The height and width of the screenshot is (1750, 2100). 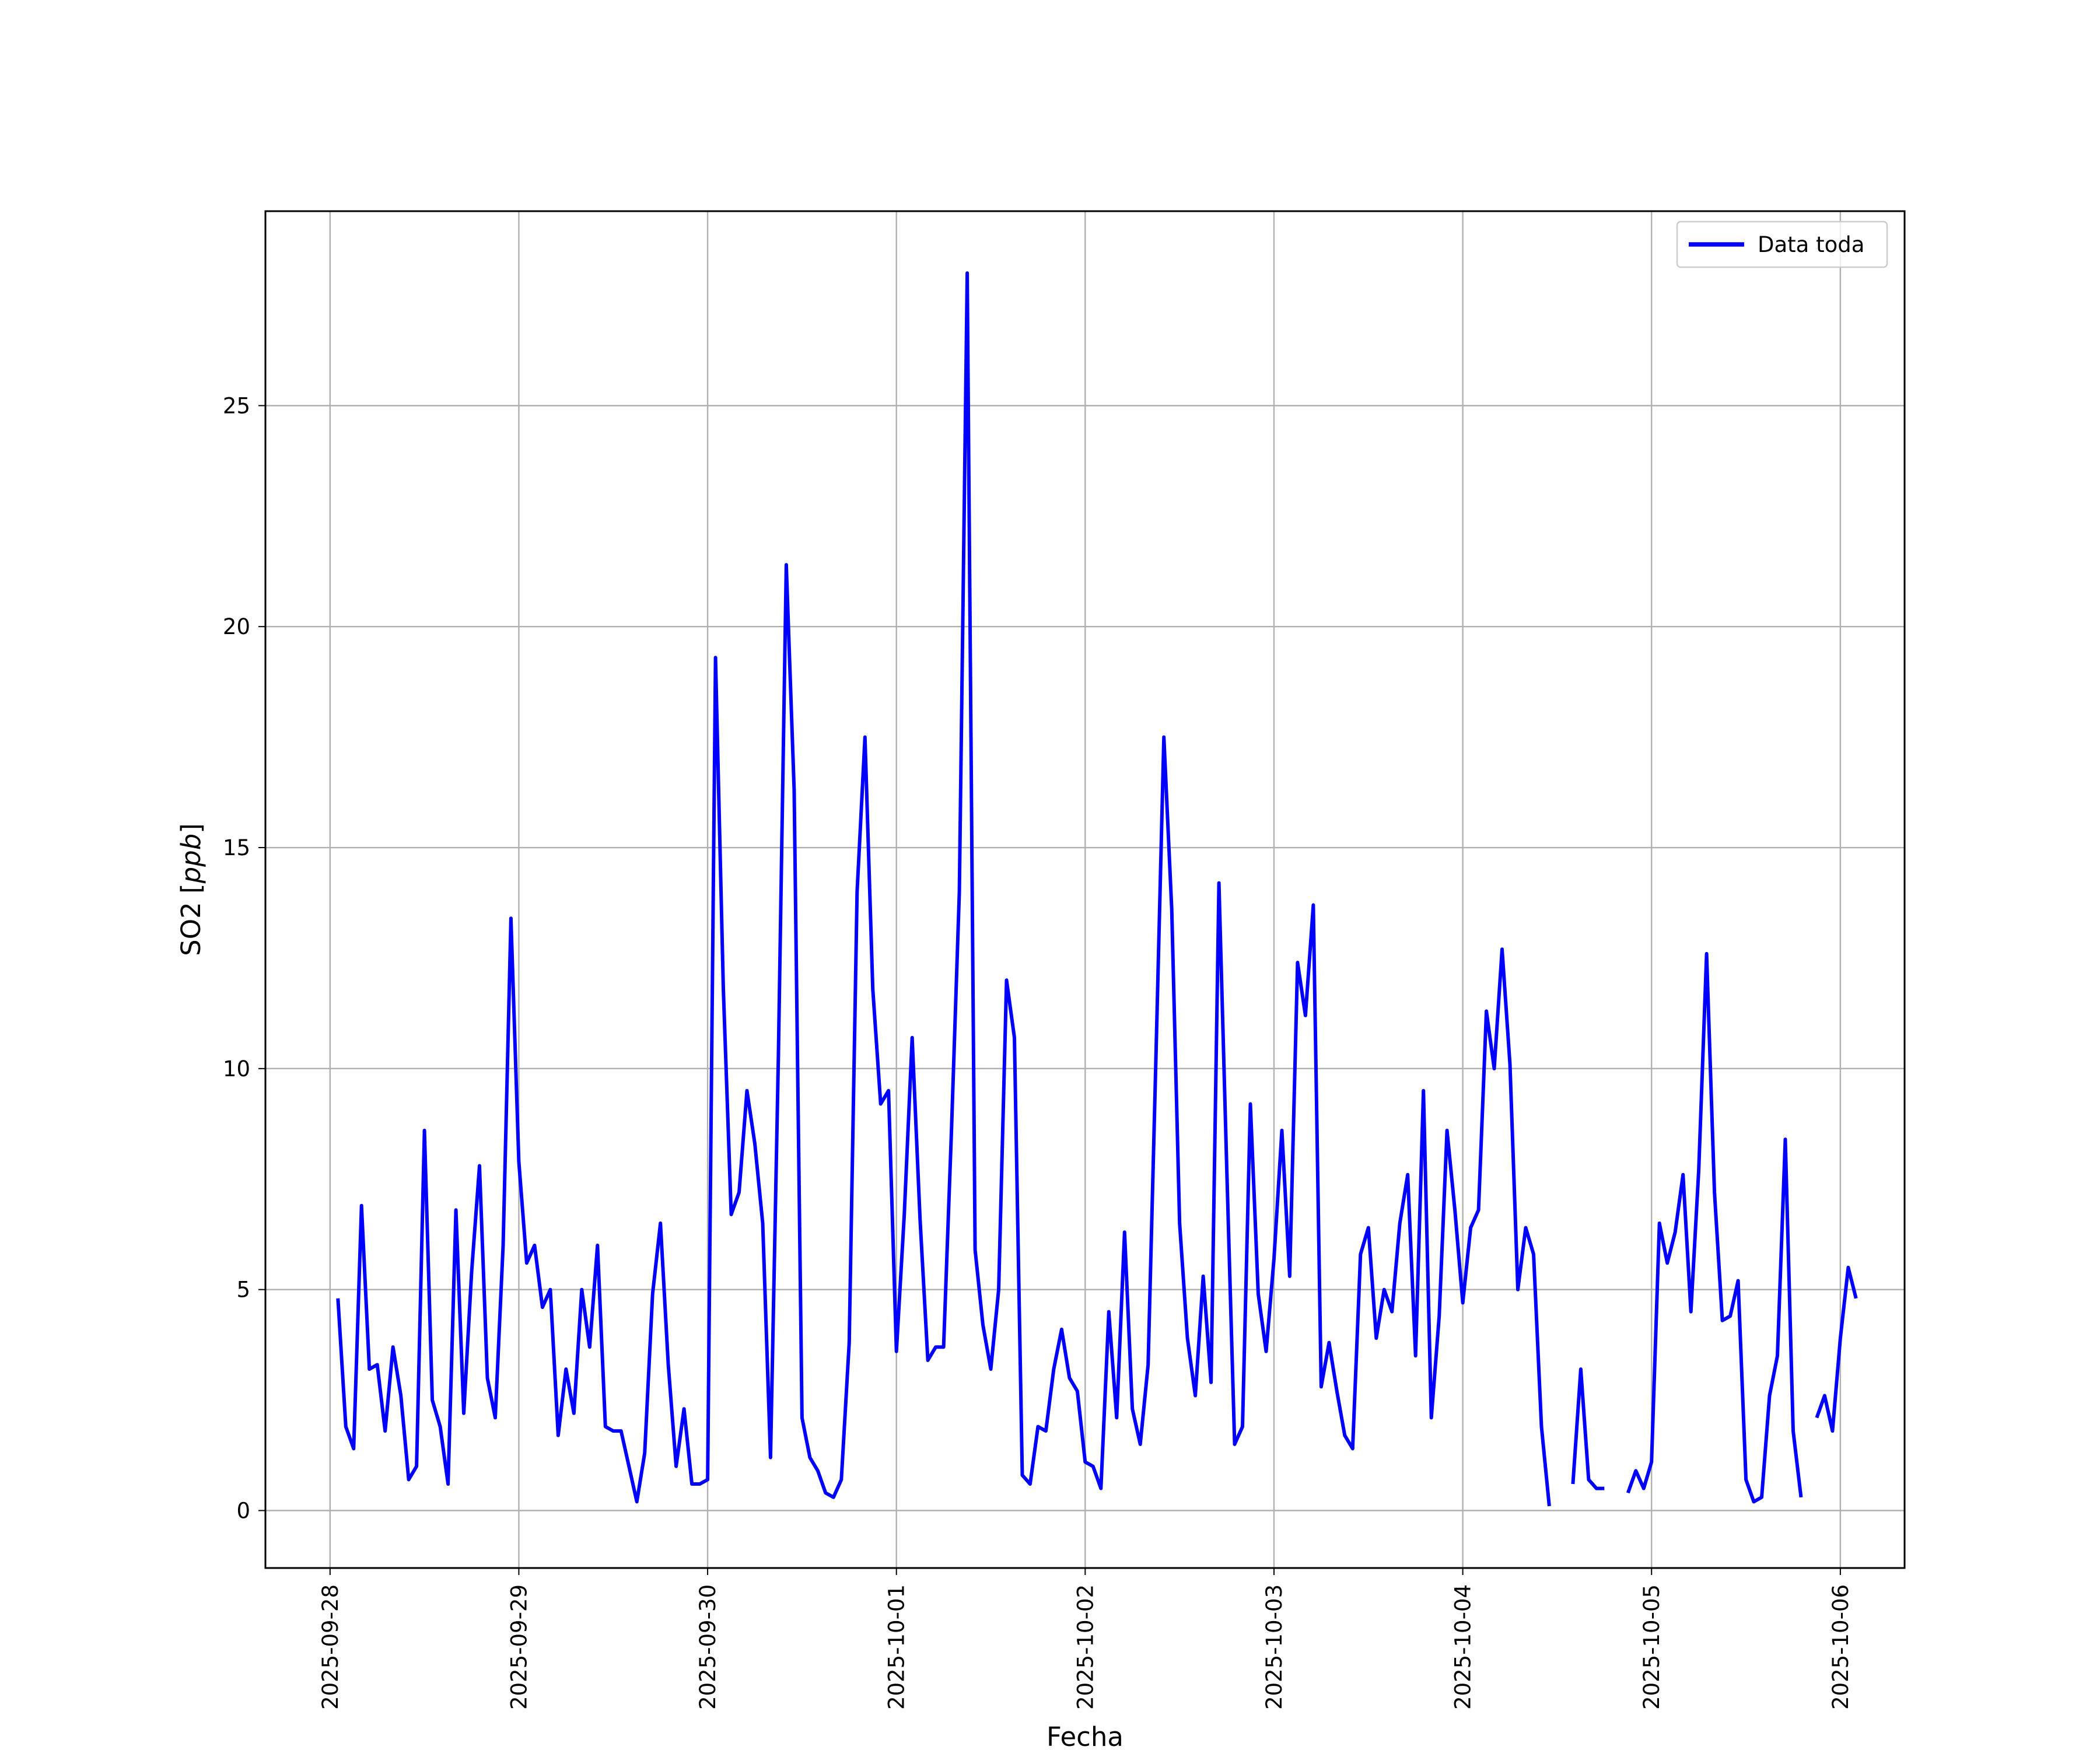 What do you see at coordinates (1274, 1647) in the screenshot?
I see `x-tick-label: 2025-10-03` at bounding box center [1274, 1647].